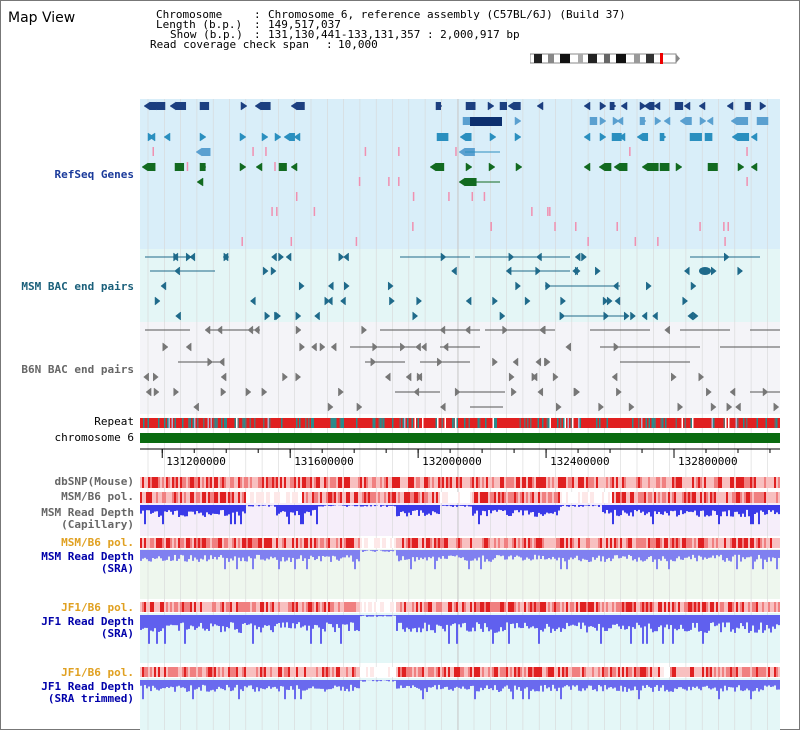 Image resolution: width=800 pixels, height=730 pixels. I want to click on chromosome-label-track: chromosome 6, so click(94, 437).